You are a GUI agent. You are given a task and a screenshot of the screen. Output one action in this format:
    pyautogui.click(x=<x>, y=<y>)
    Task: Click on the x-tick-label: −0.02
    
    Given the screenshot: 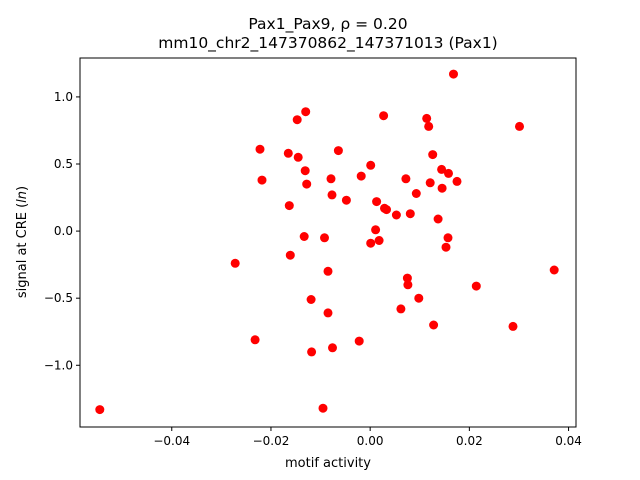 What is the action you would take?
    pyautogui.click(x=271, y=441)
    